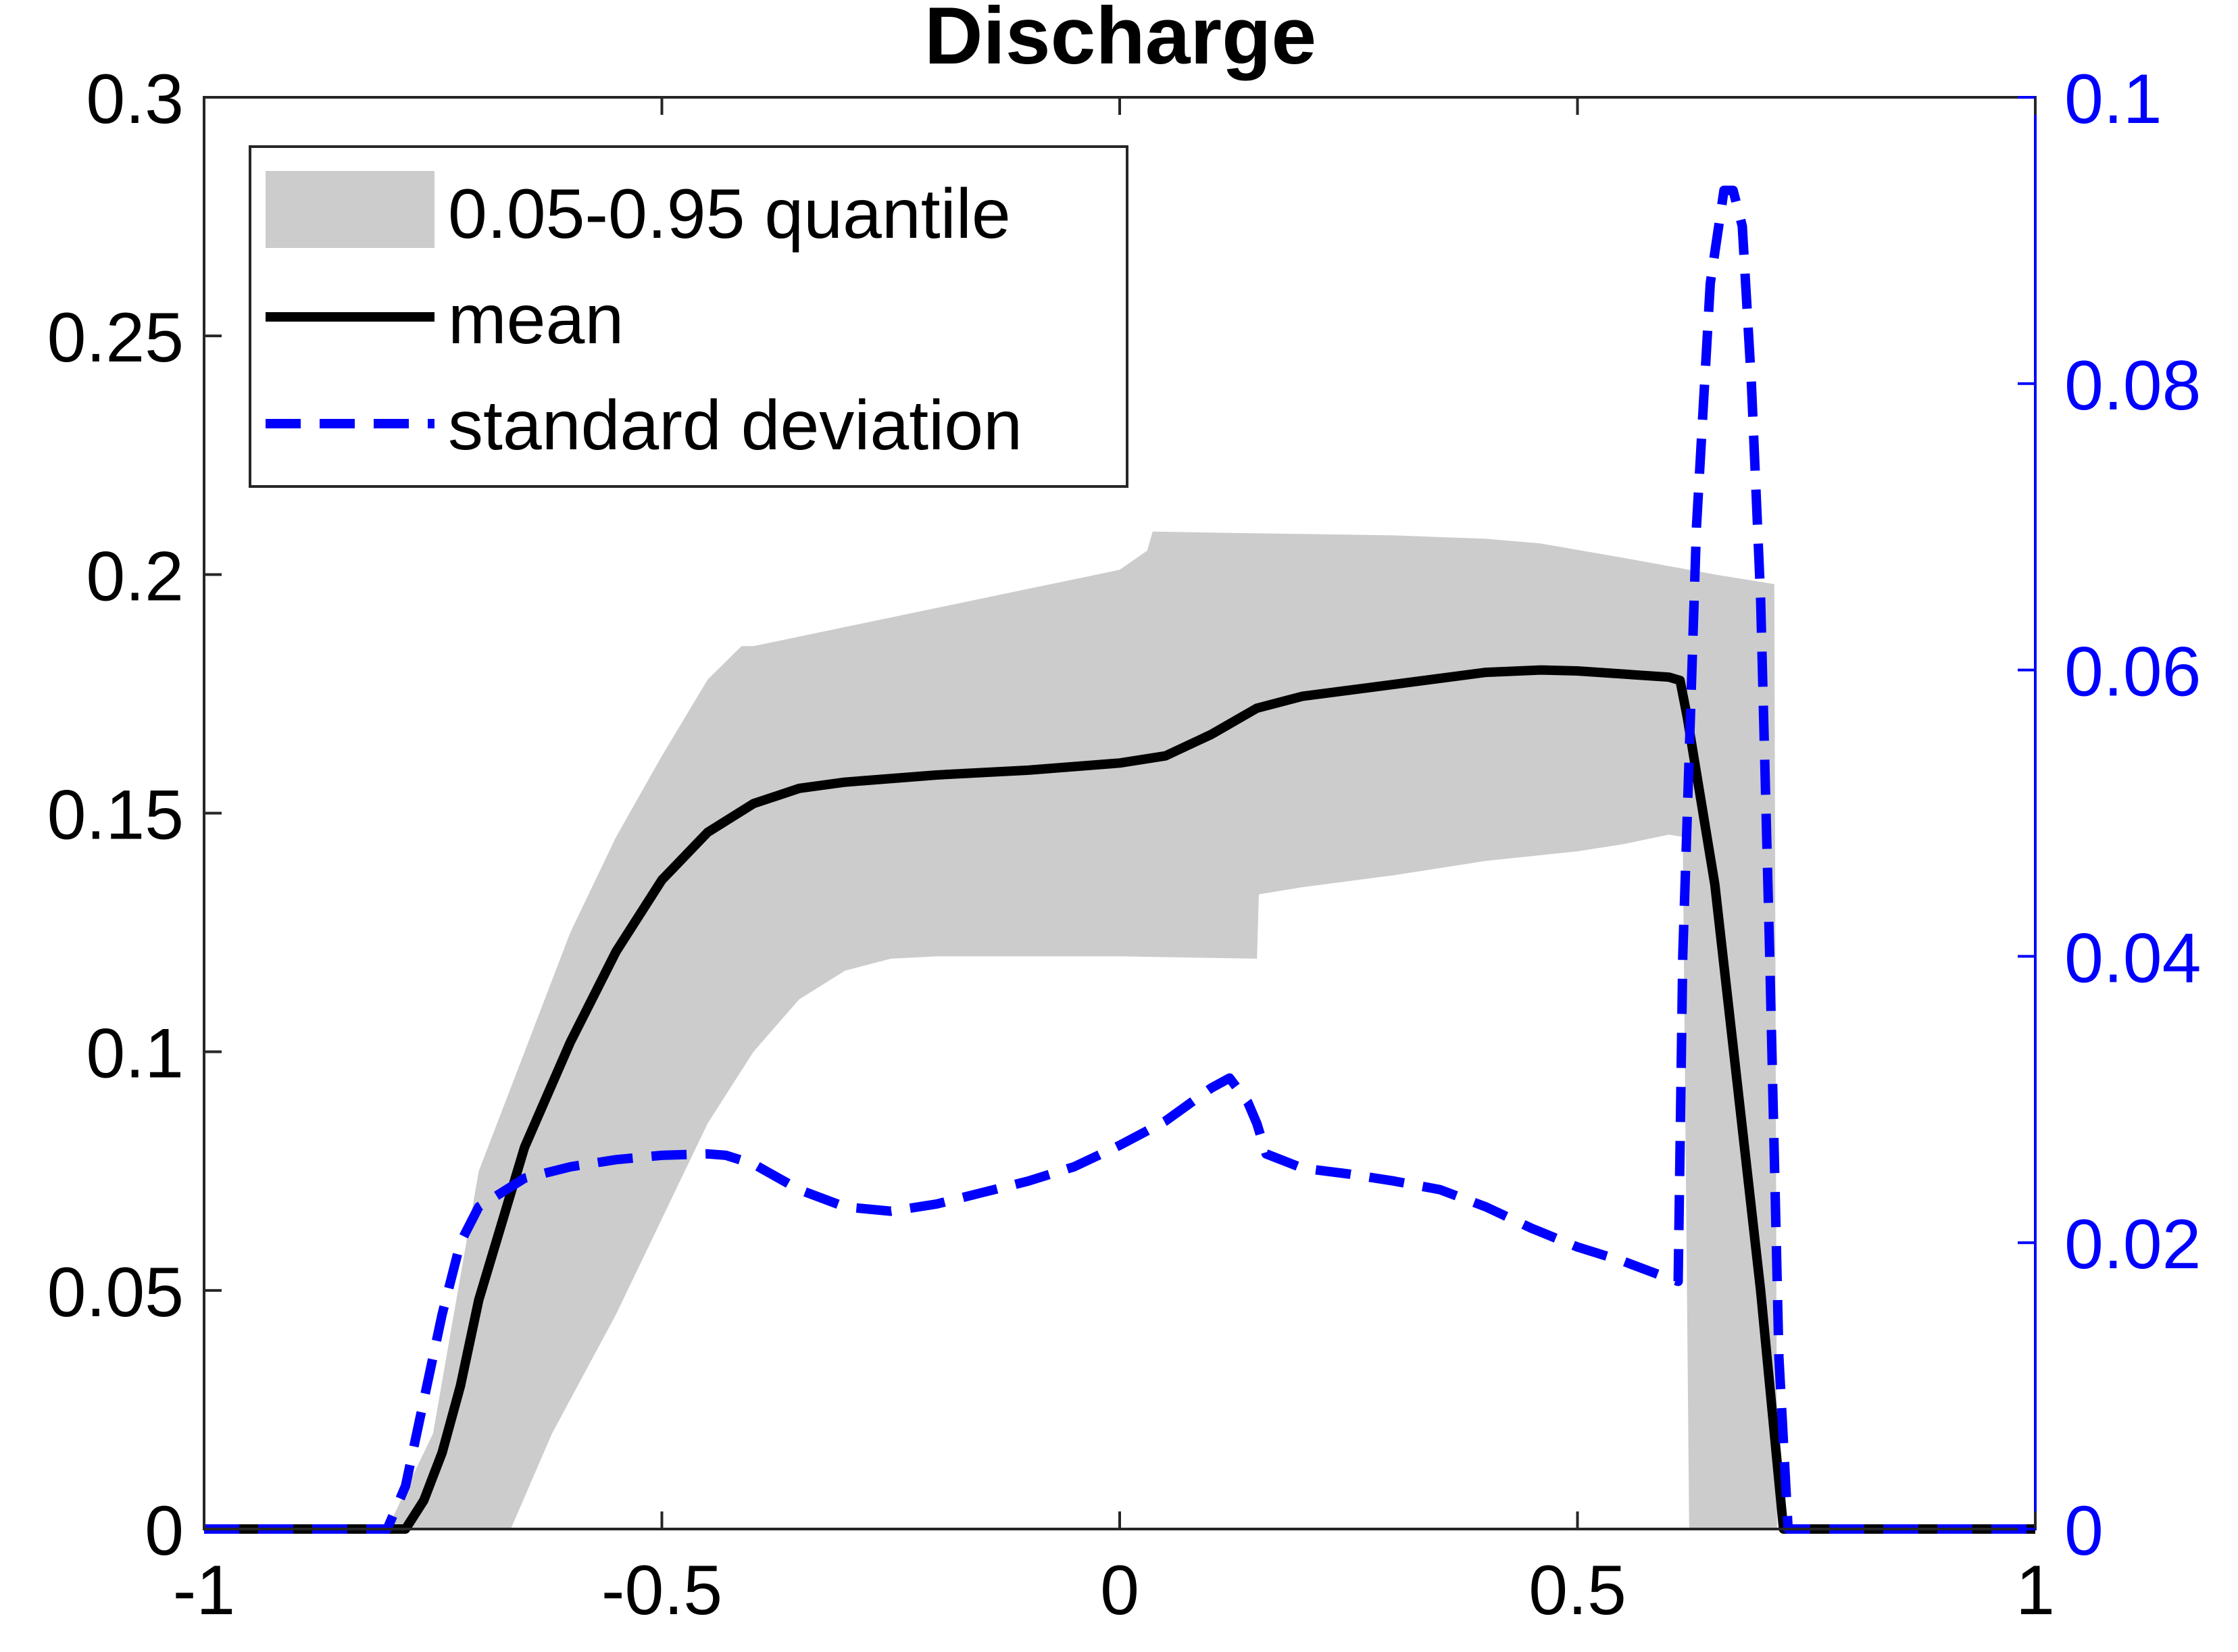  Describe the element at coordinates (2132, 386) in the screenshot. I see `y-right-tick-label: 0.08` at that location.